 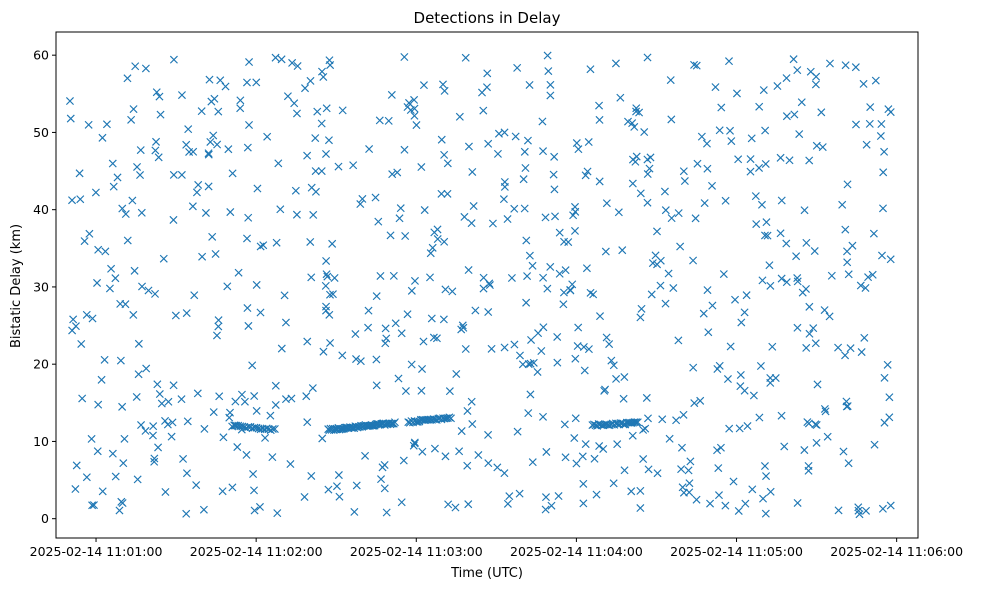 I want to click on y-tick-label: 50, so click(x=41, y=132).